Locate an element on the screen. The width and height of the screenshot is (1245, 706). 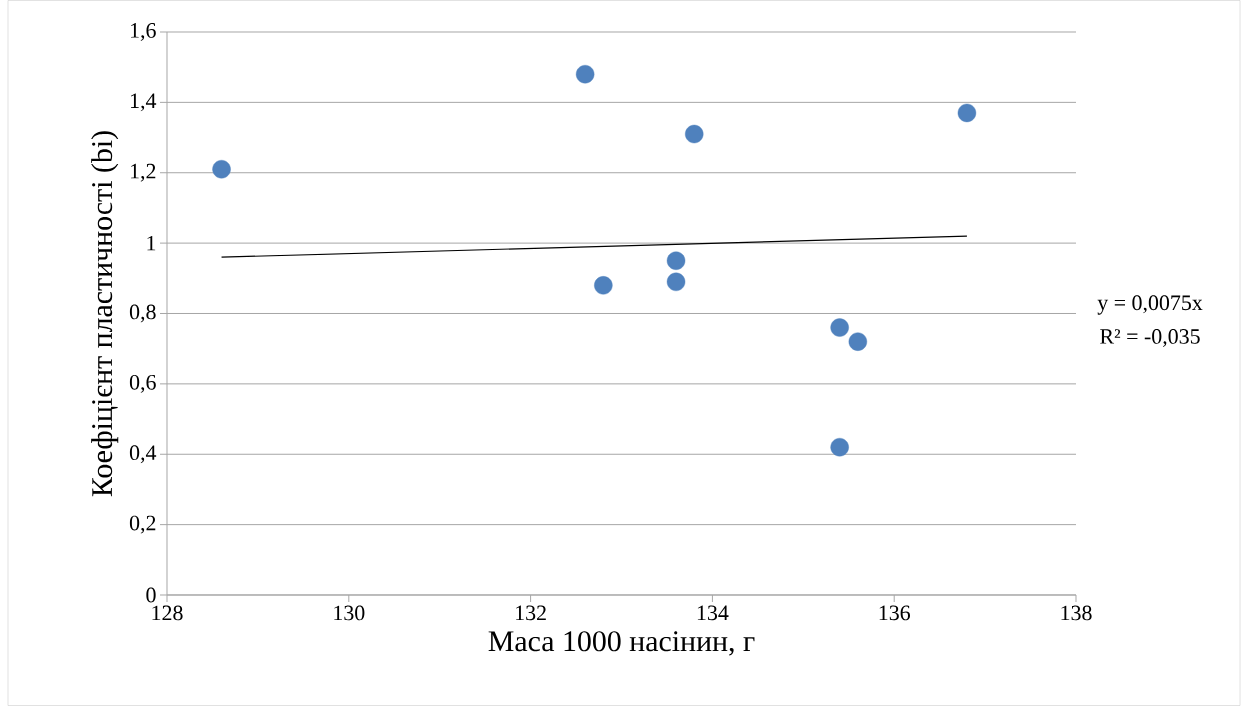
x-tick-label: 136 is located at coordinates (894, 613).